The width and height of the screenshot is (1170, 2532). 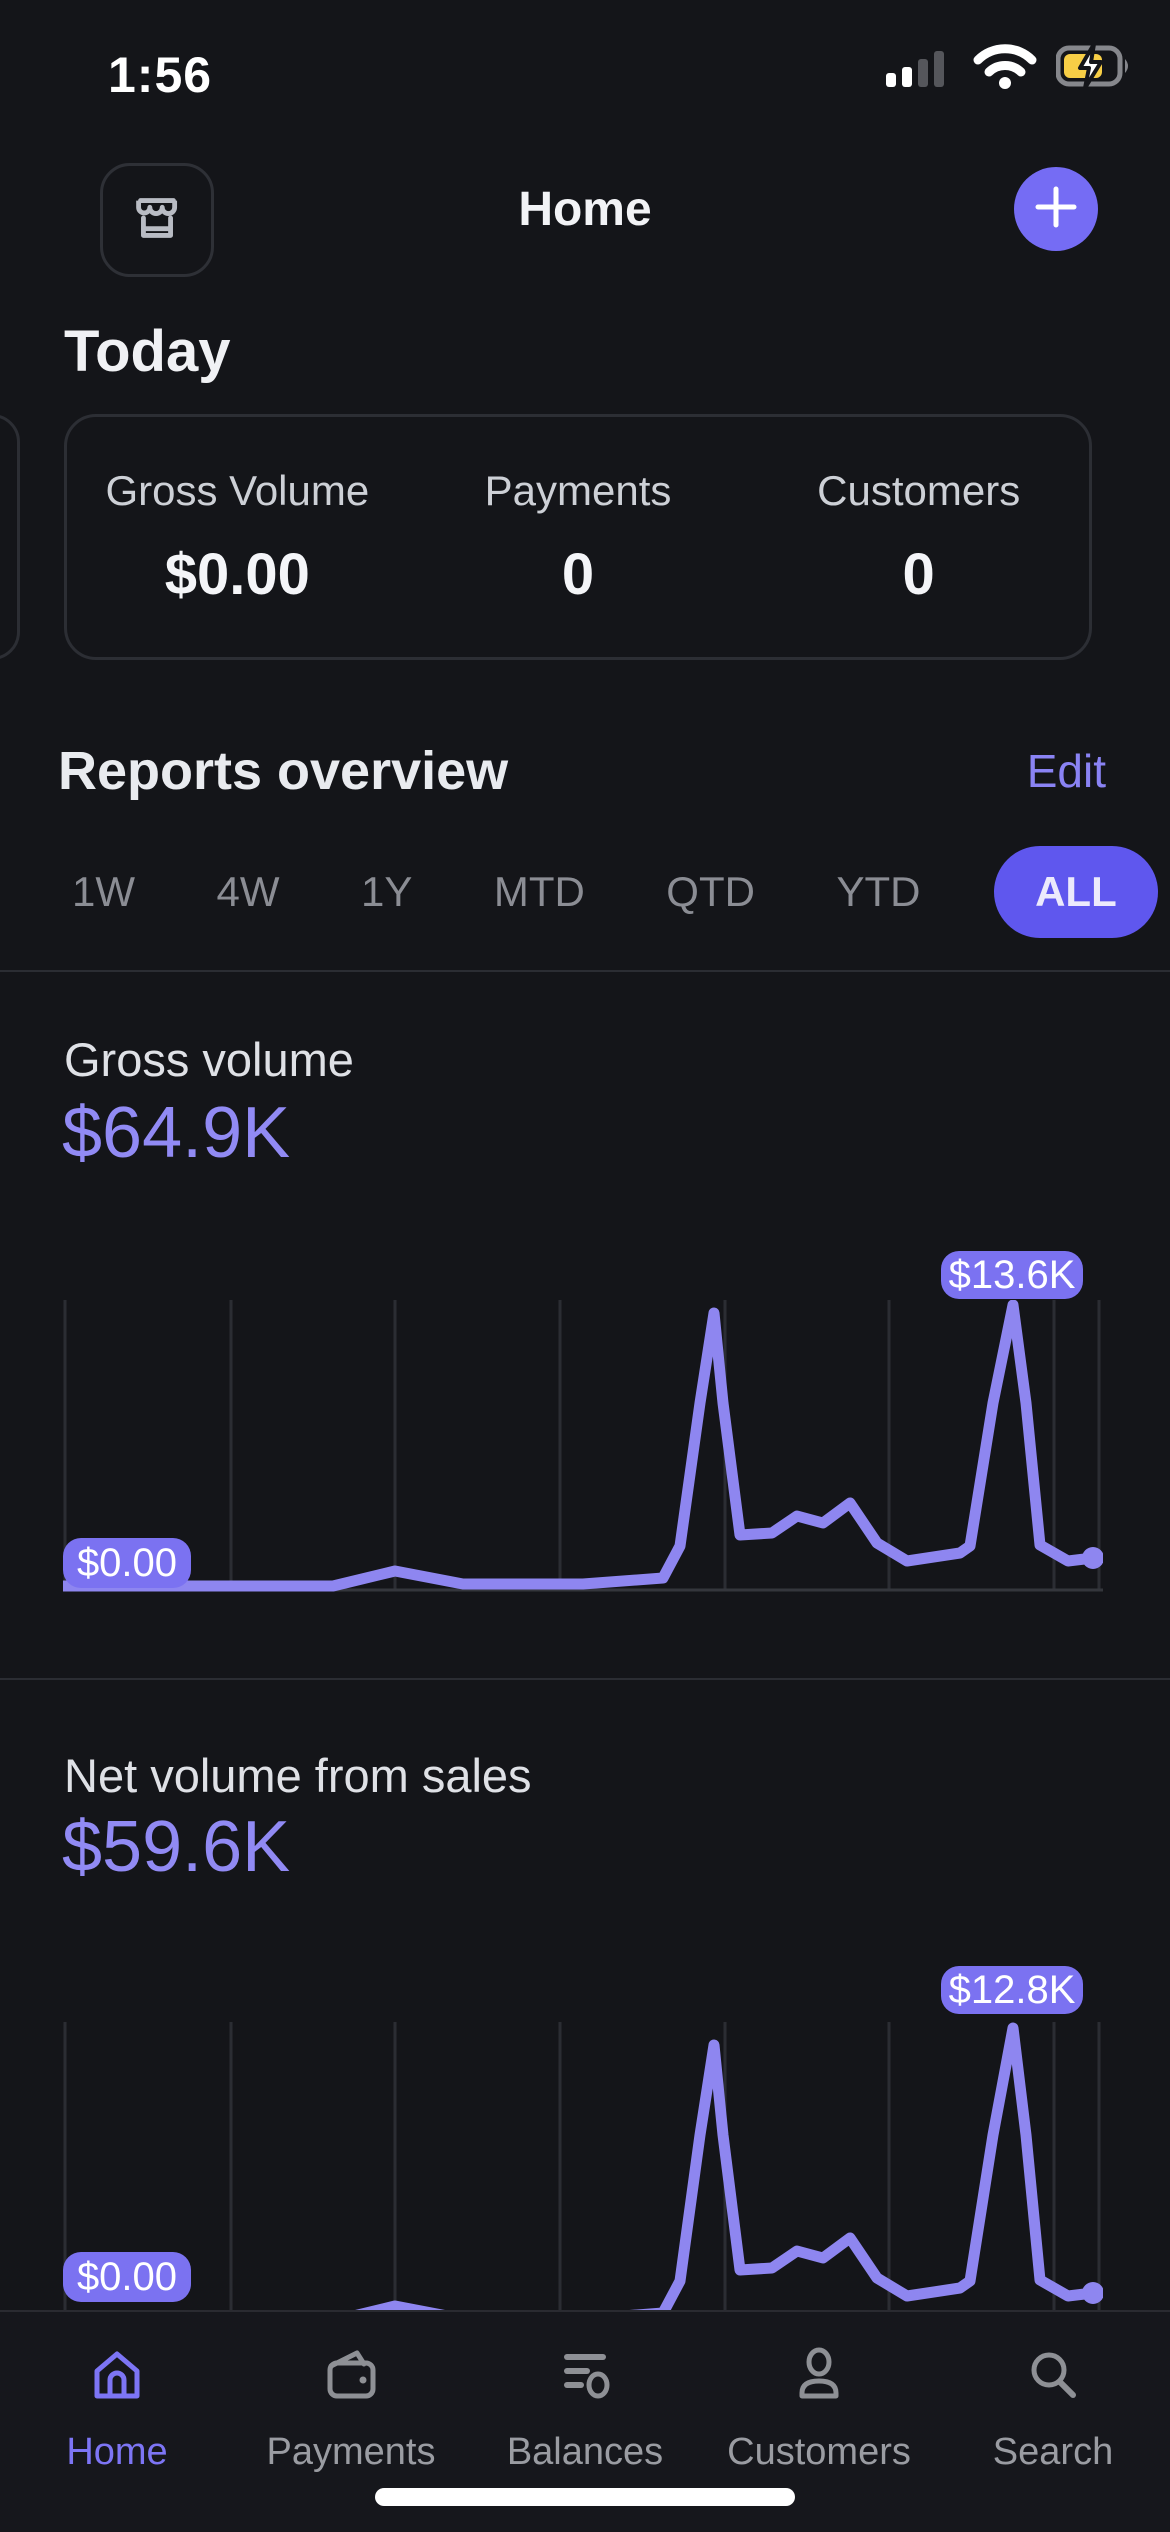 What do you see at coordinates (237, 537) in the screenshot?
I see `stat-gross-volume: Gross Volume $0.00` at bounding box center [237, 537].